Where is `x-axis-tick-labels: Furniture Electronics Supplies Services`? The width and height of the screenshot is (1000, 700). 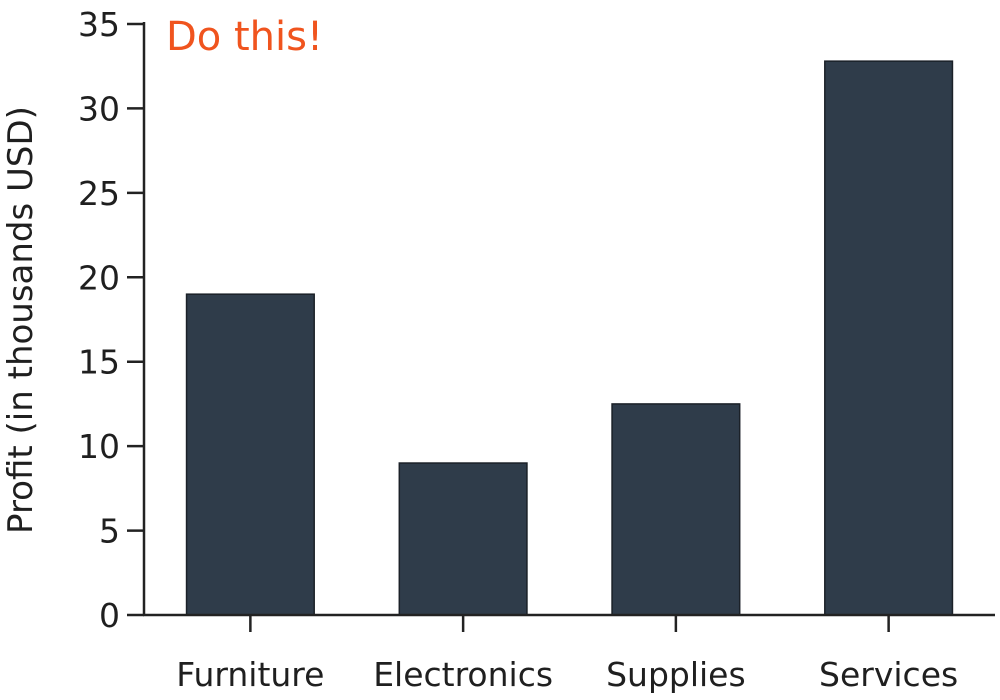
x-axis-tick-labels: Furniture Electronics Supplies Services is located at coordinates (567, 674).